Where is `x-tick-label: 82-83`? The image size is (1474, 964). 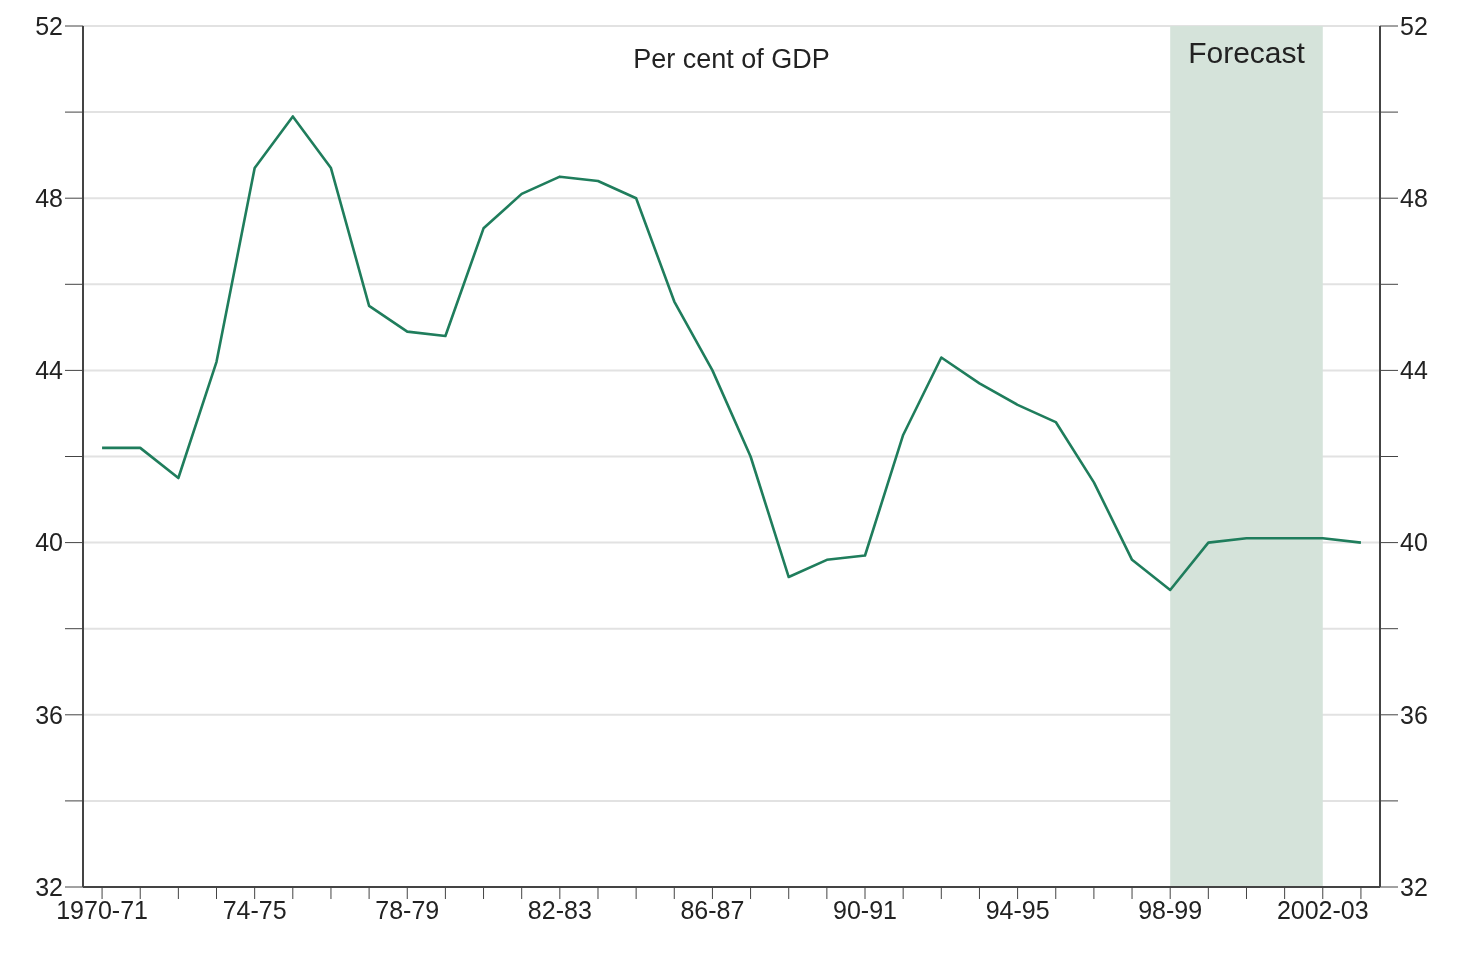 x-tick-label: 82-83 is located at coordinates (559, 909).